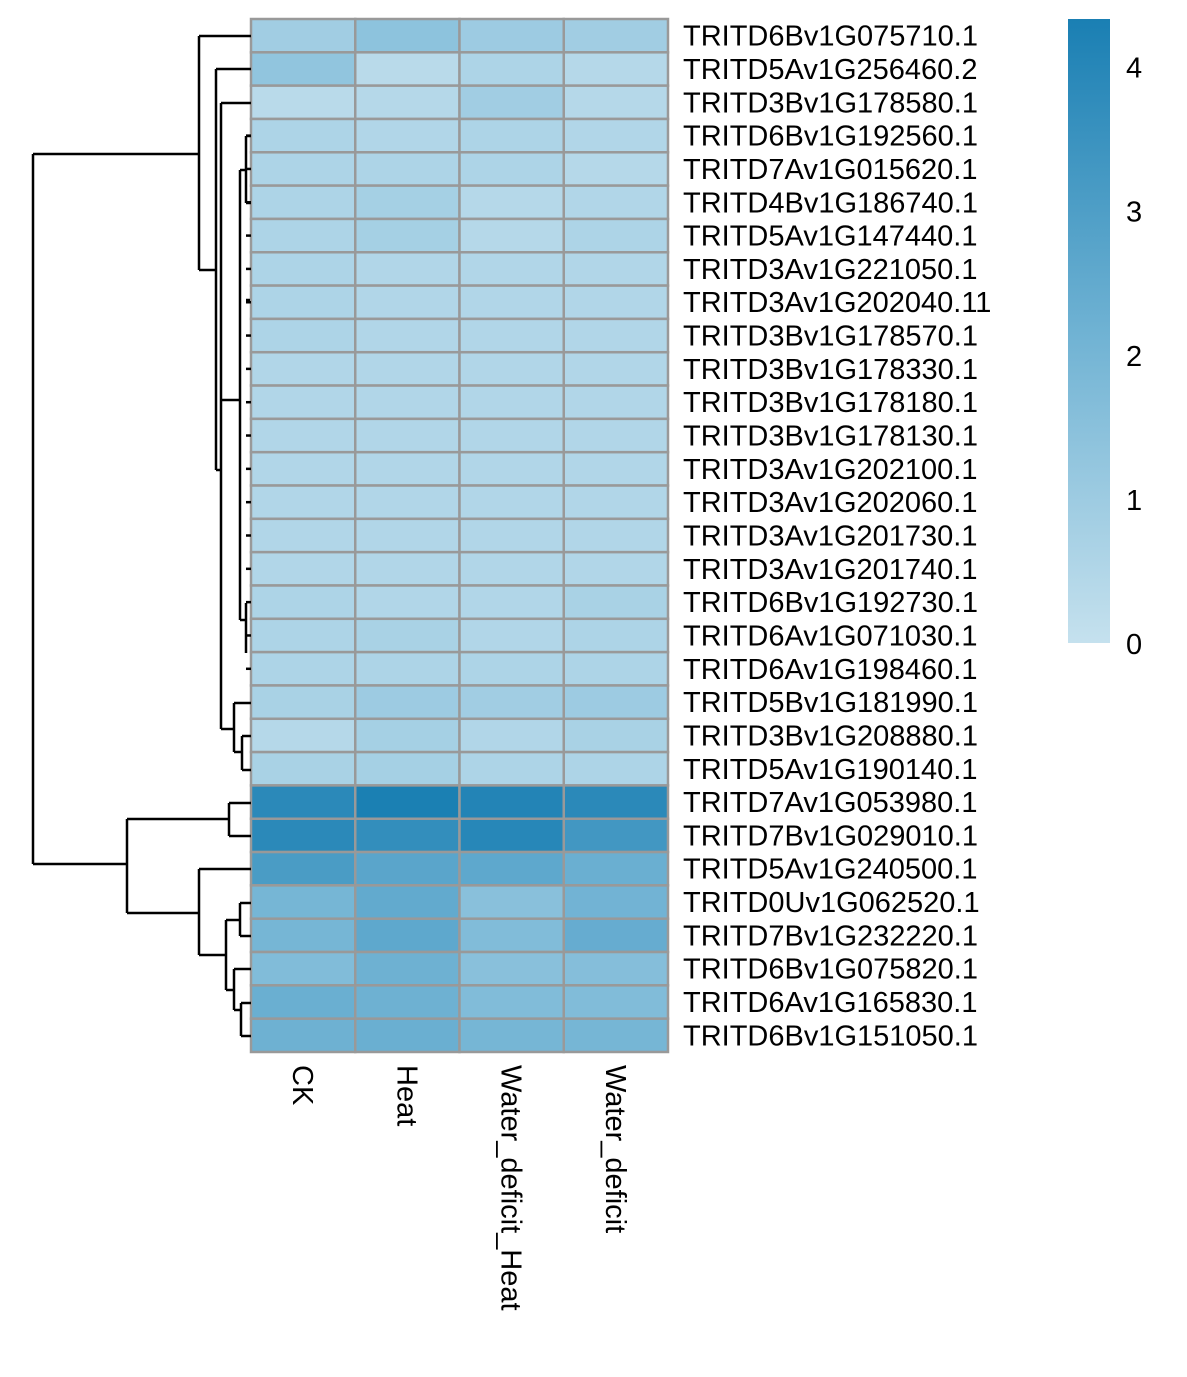 The width and height of the screenshot is (1187, 1377). Describe the element at coordinates (830, 170) in the screenshot. I see `row-label: TRITD7Av1G015620.1` at that location.